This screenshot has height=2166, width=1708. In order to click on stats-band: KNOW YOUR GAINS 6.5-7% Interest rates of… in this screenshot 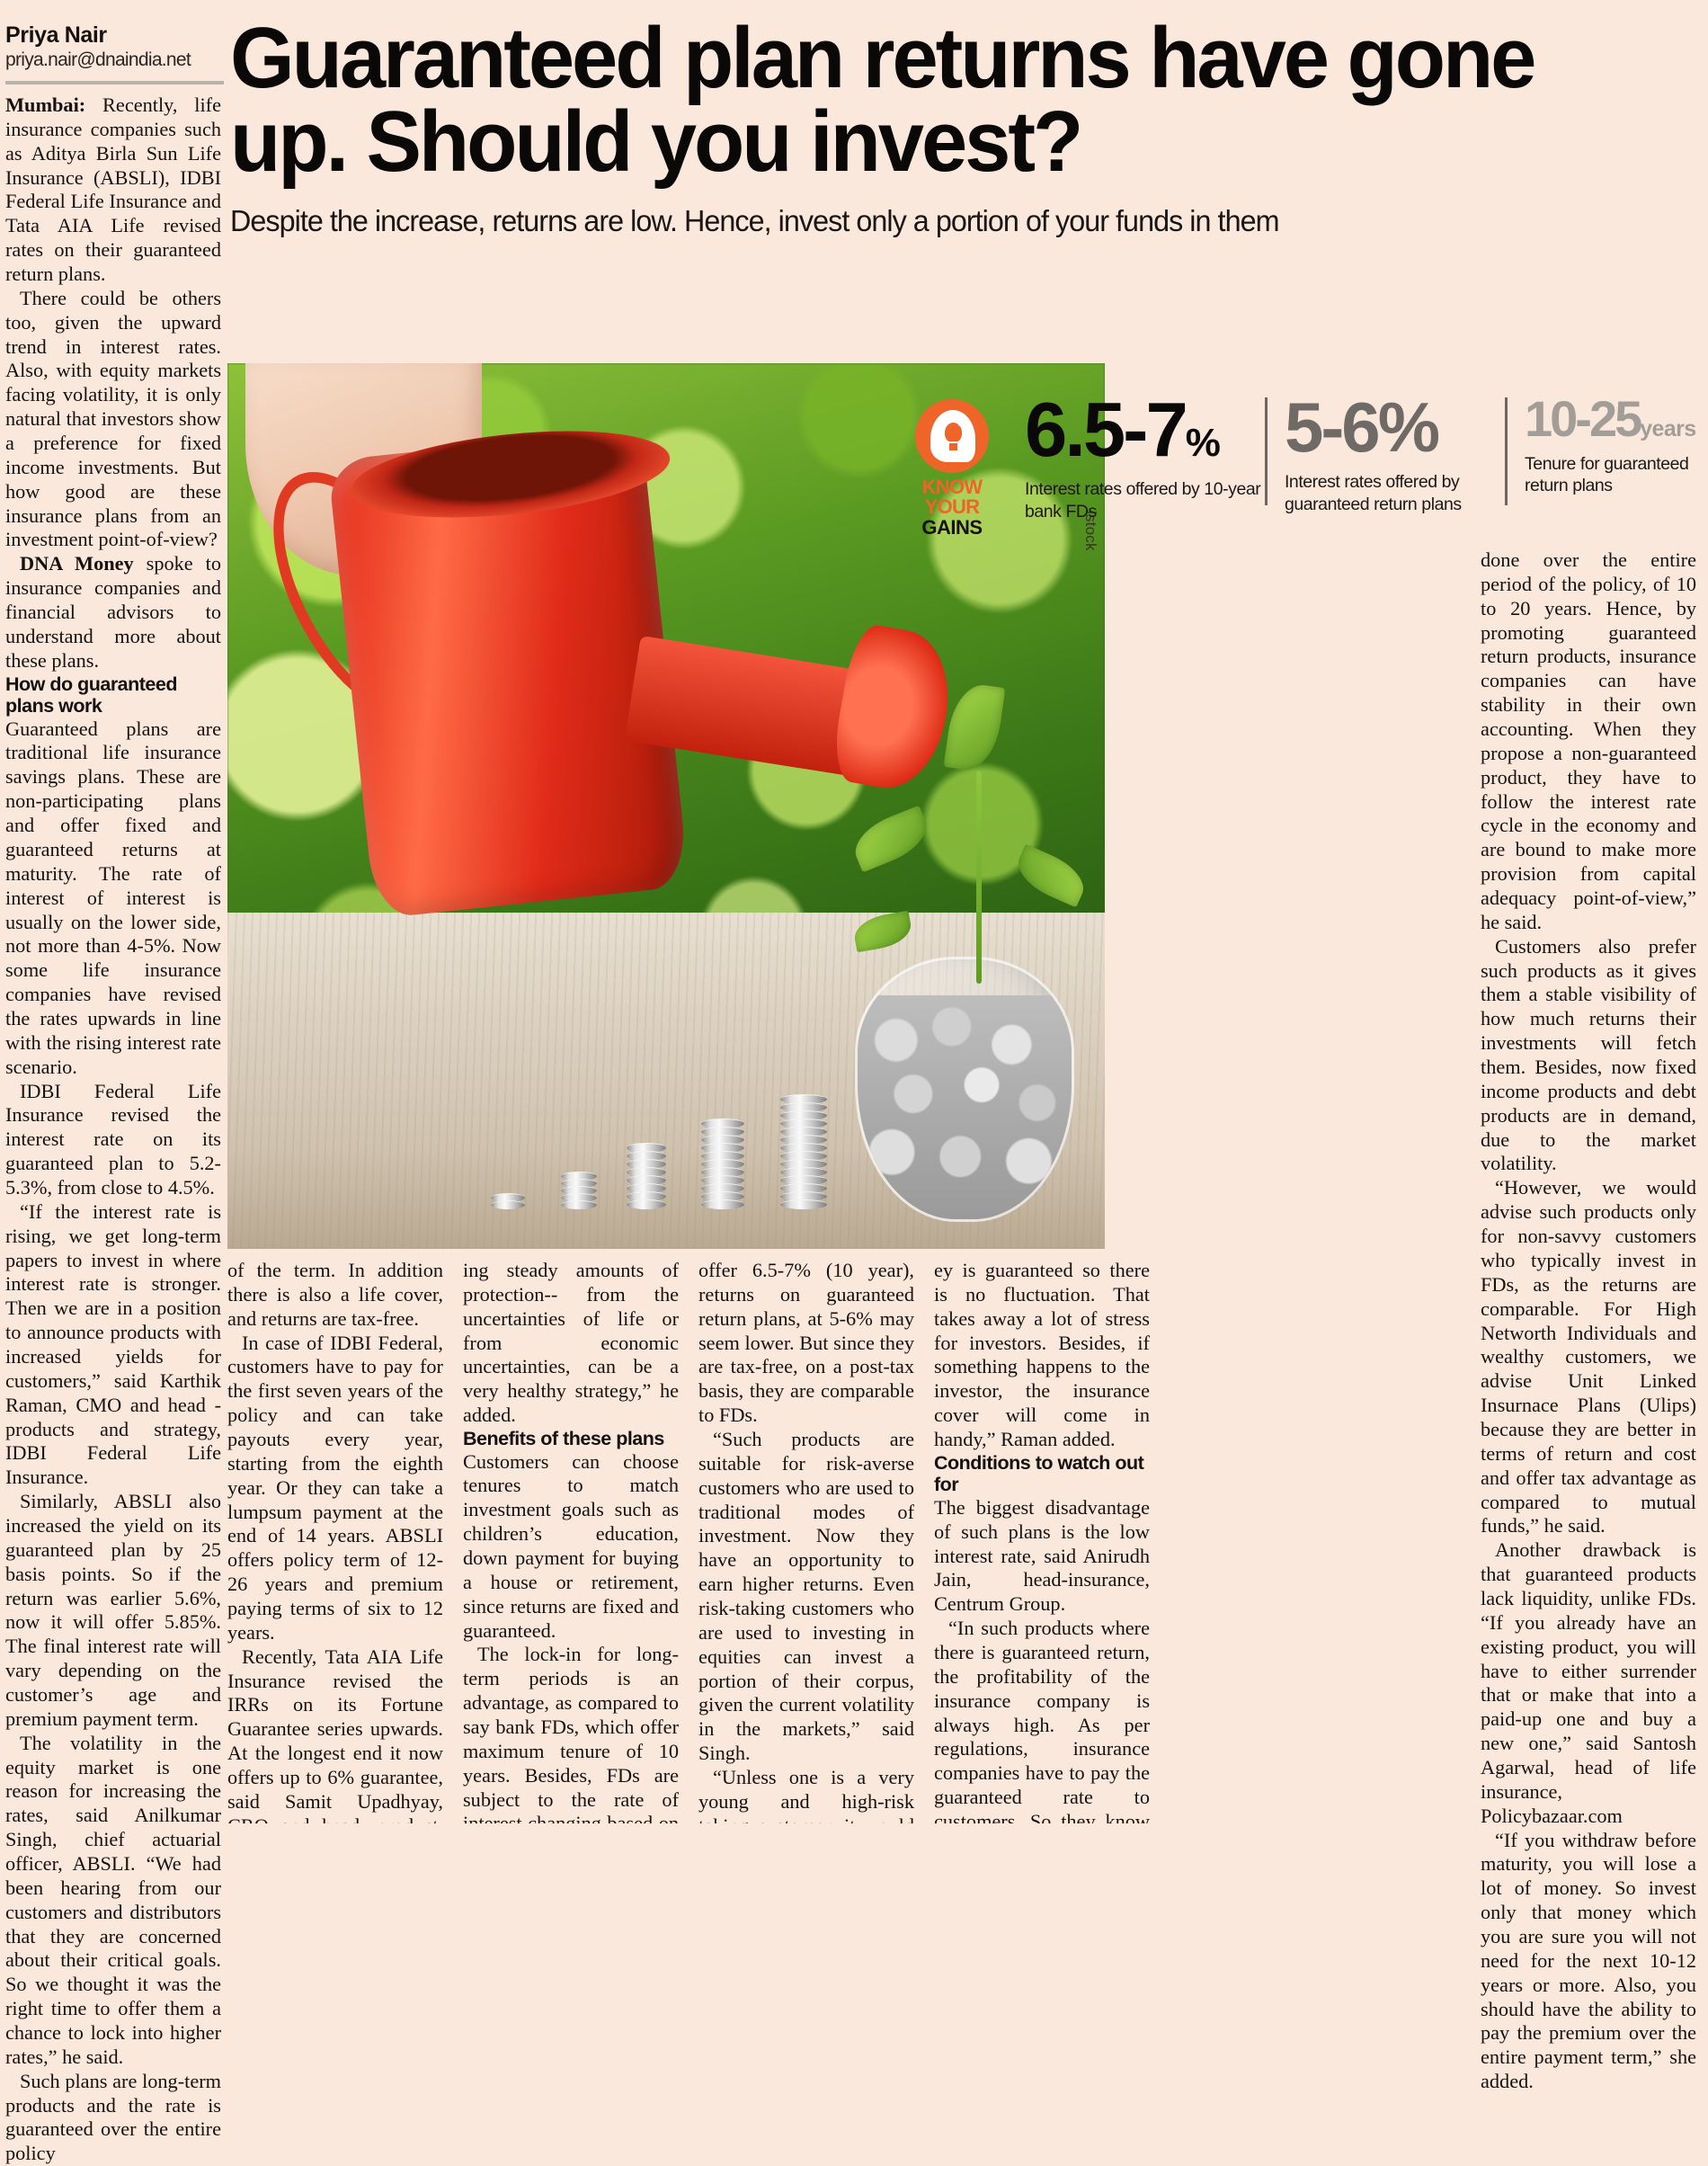, I will do `click(1297, 465)`.